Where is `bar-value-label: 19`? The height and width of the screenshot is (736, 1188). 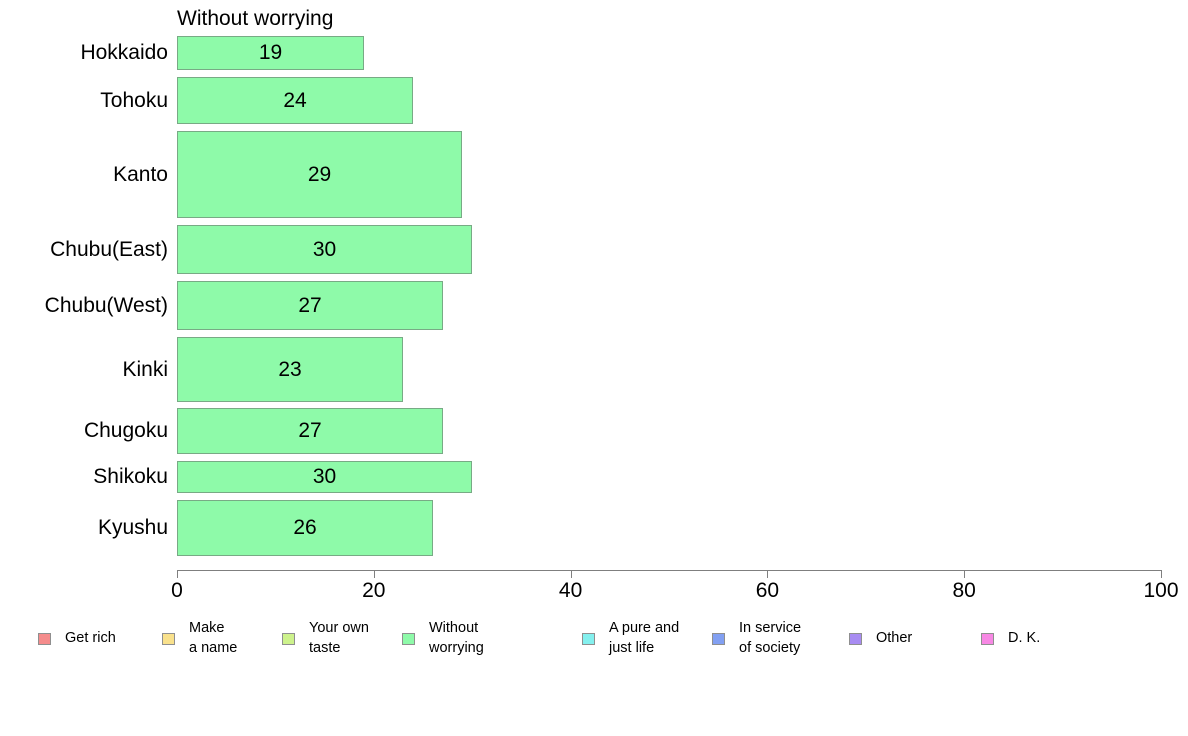 bar-value-label: 19 is located at coordinates (270, 52).